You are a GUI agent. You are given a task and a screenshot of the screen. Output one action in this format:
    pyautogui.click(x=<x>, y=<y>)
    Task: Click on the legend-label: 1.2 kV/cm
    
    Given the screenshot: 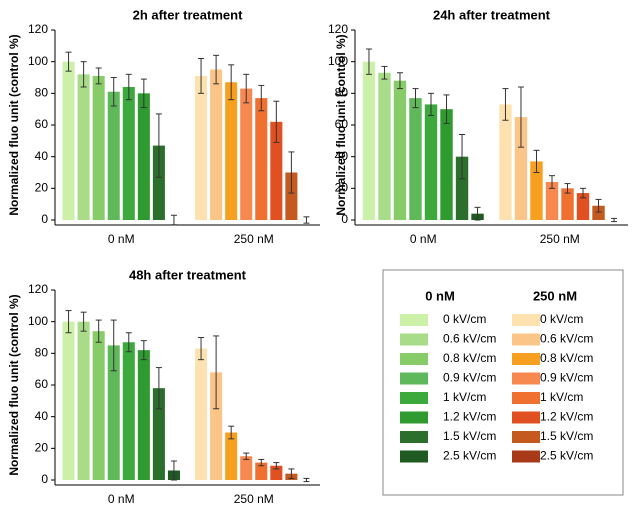 What is the action you would take?
    pyautogui.click(x=566, y=417)
    